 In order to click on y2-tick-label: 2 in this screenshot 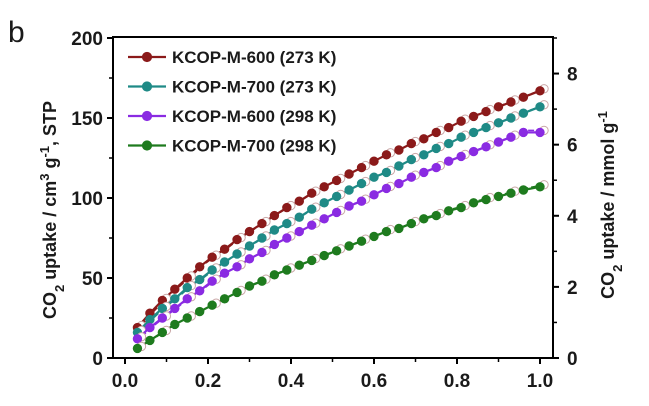, I will do `click(572, 288)`.